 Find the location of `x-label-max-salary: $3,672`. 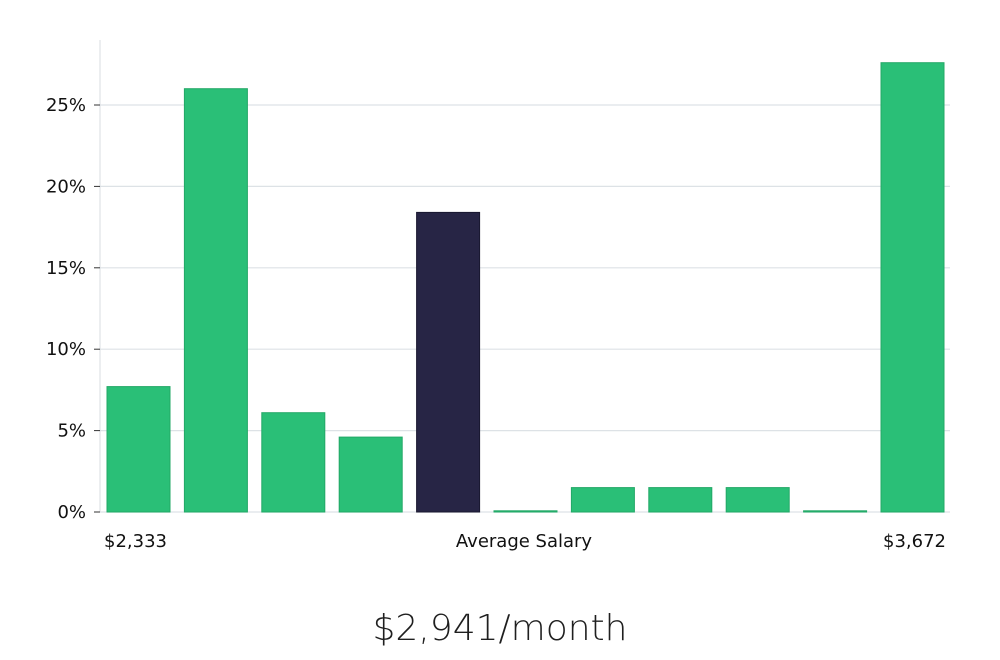

x-label-max-salary: $3,672 is located at coordinates (914, 541).